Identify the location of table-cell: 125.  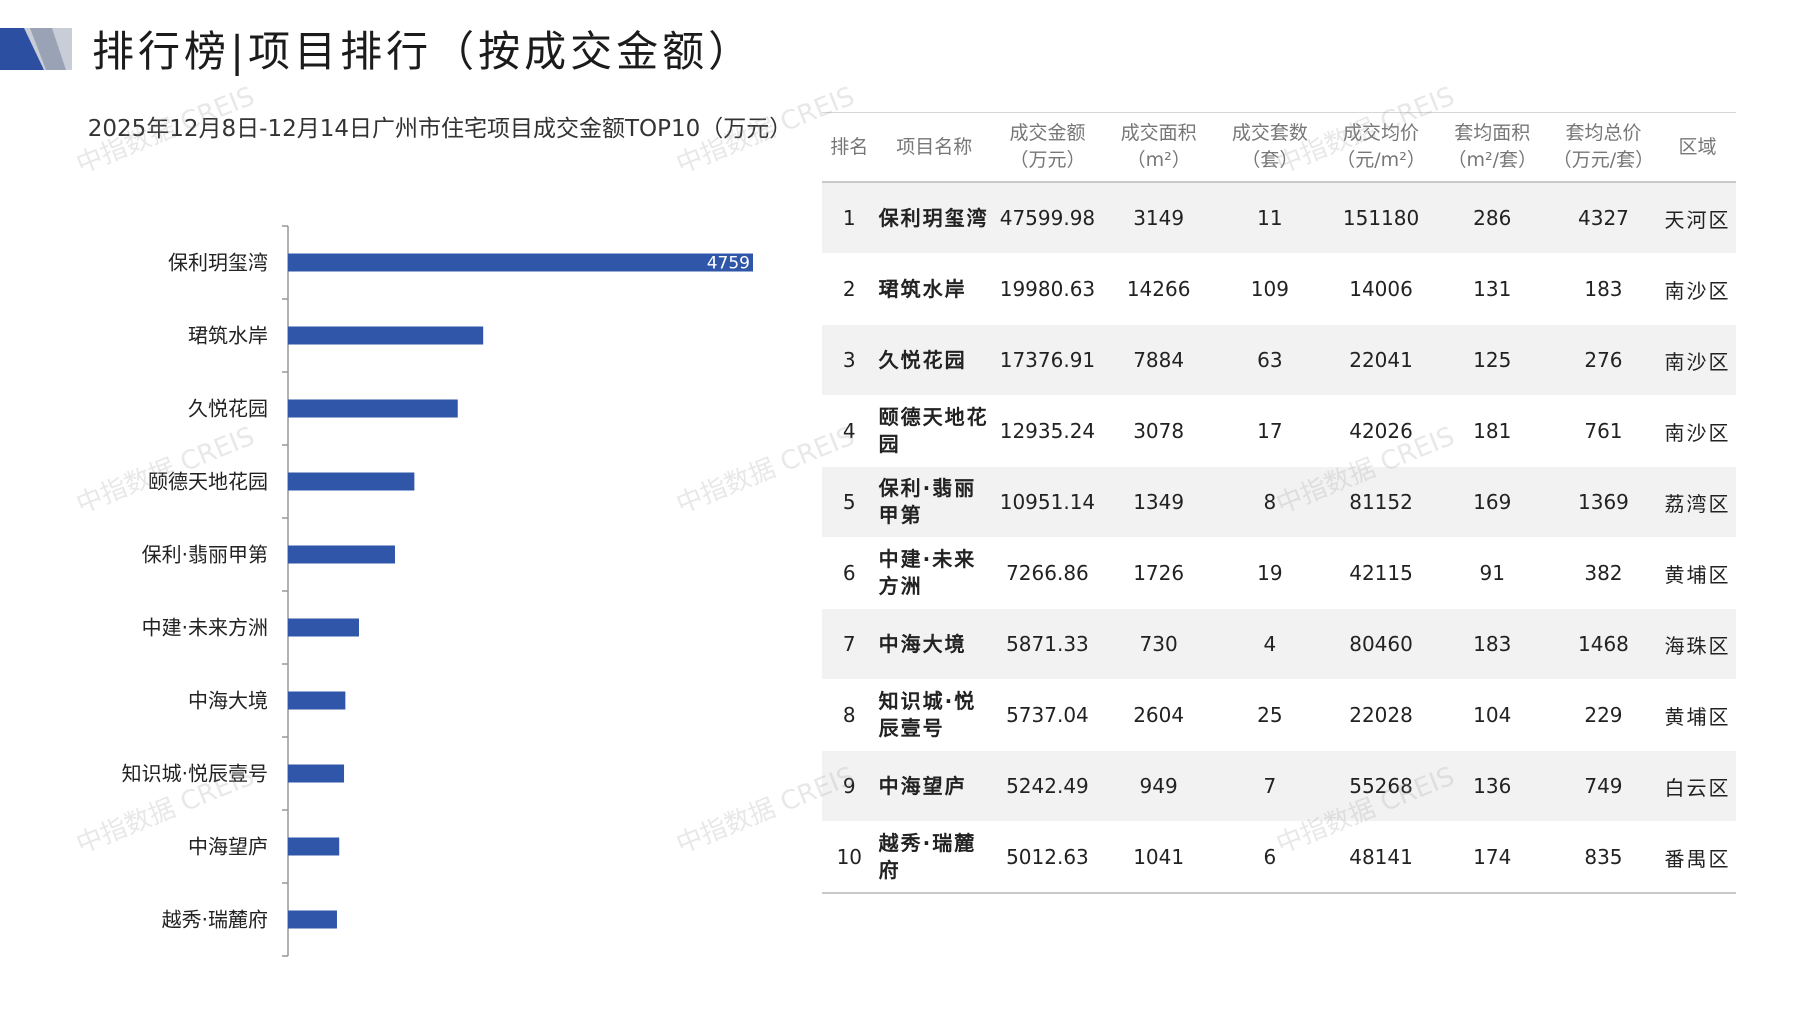
(1492, 360).